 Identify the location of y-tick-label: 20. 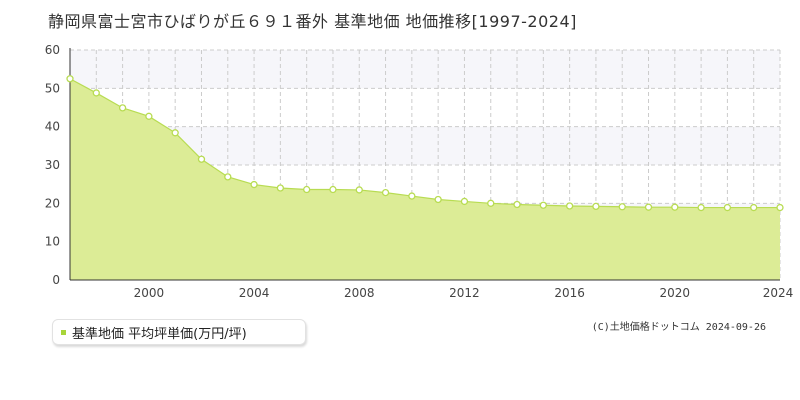
(52, 203).